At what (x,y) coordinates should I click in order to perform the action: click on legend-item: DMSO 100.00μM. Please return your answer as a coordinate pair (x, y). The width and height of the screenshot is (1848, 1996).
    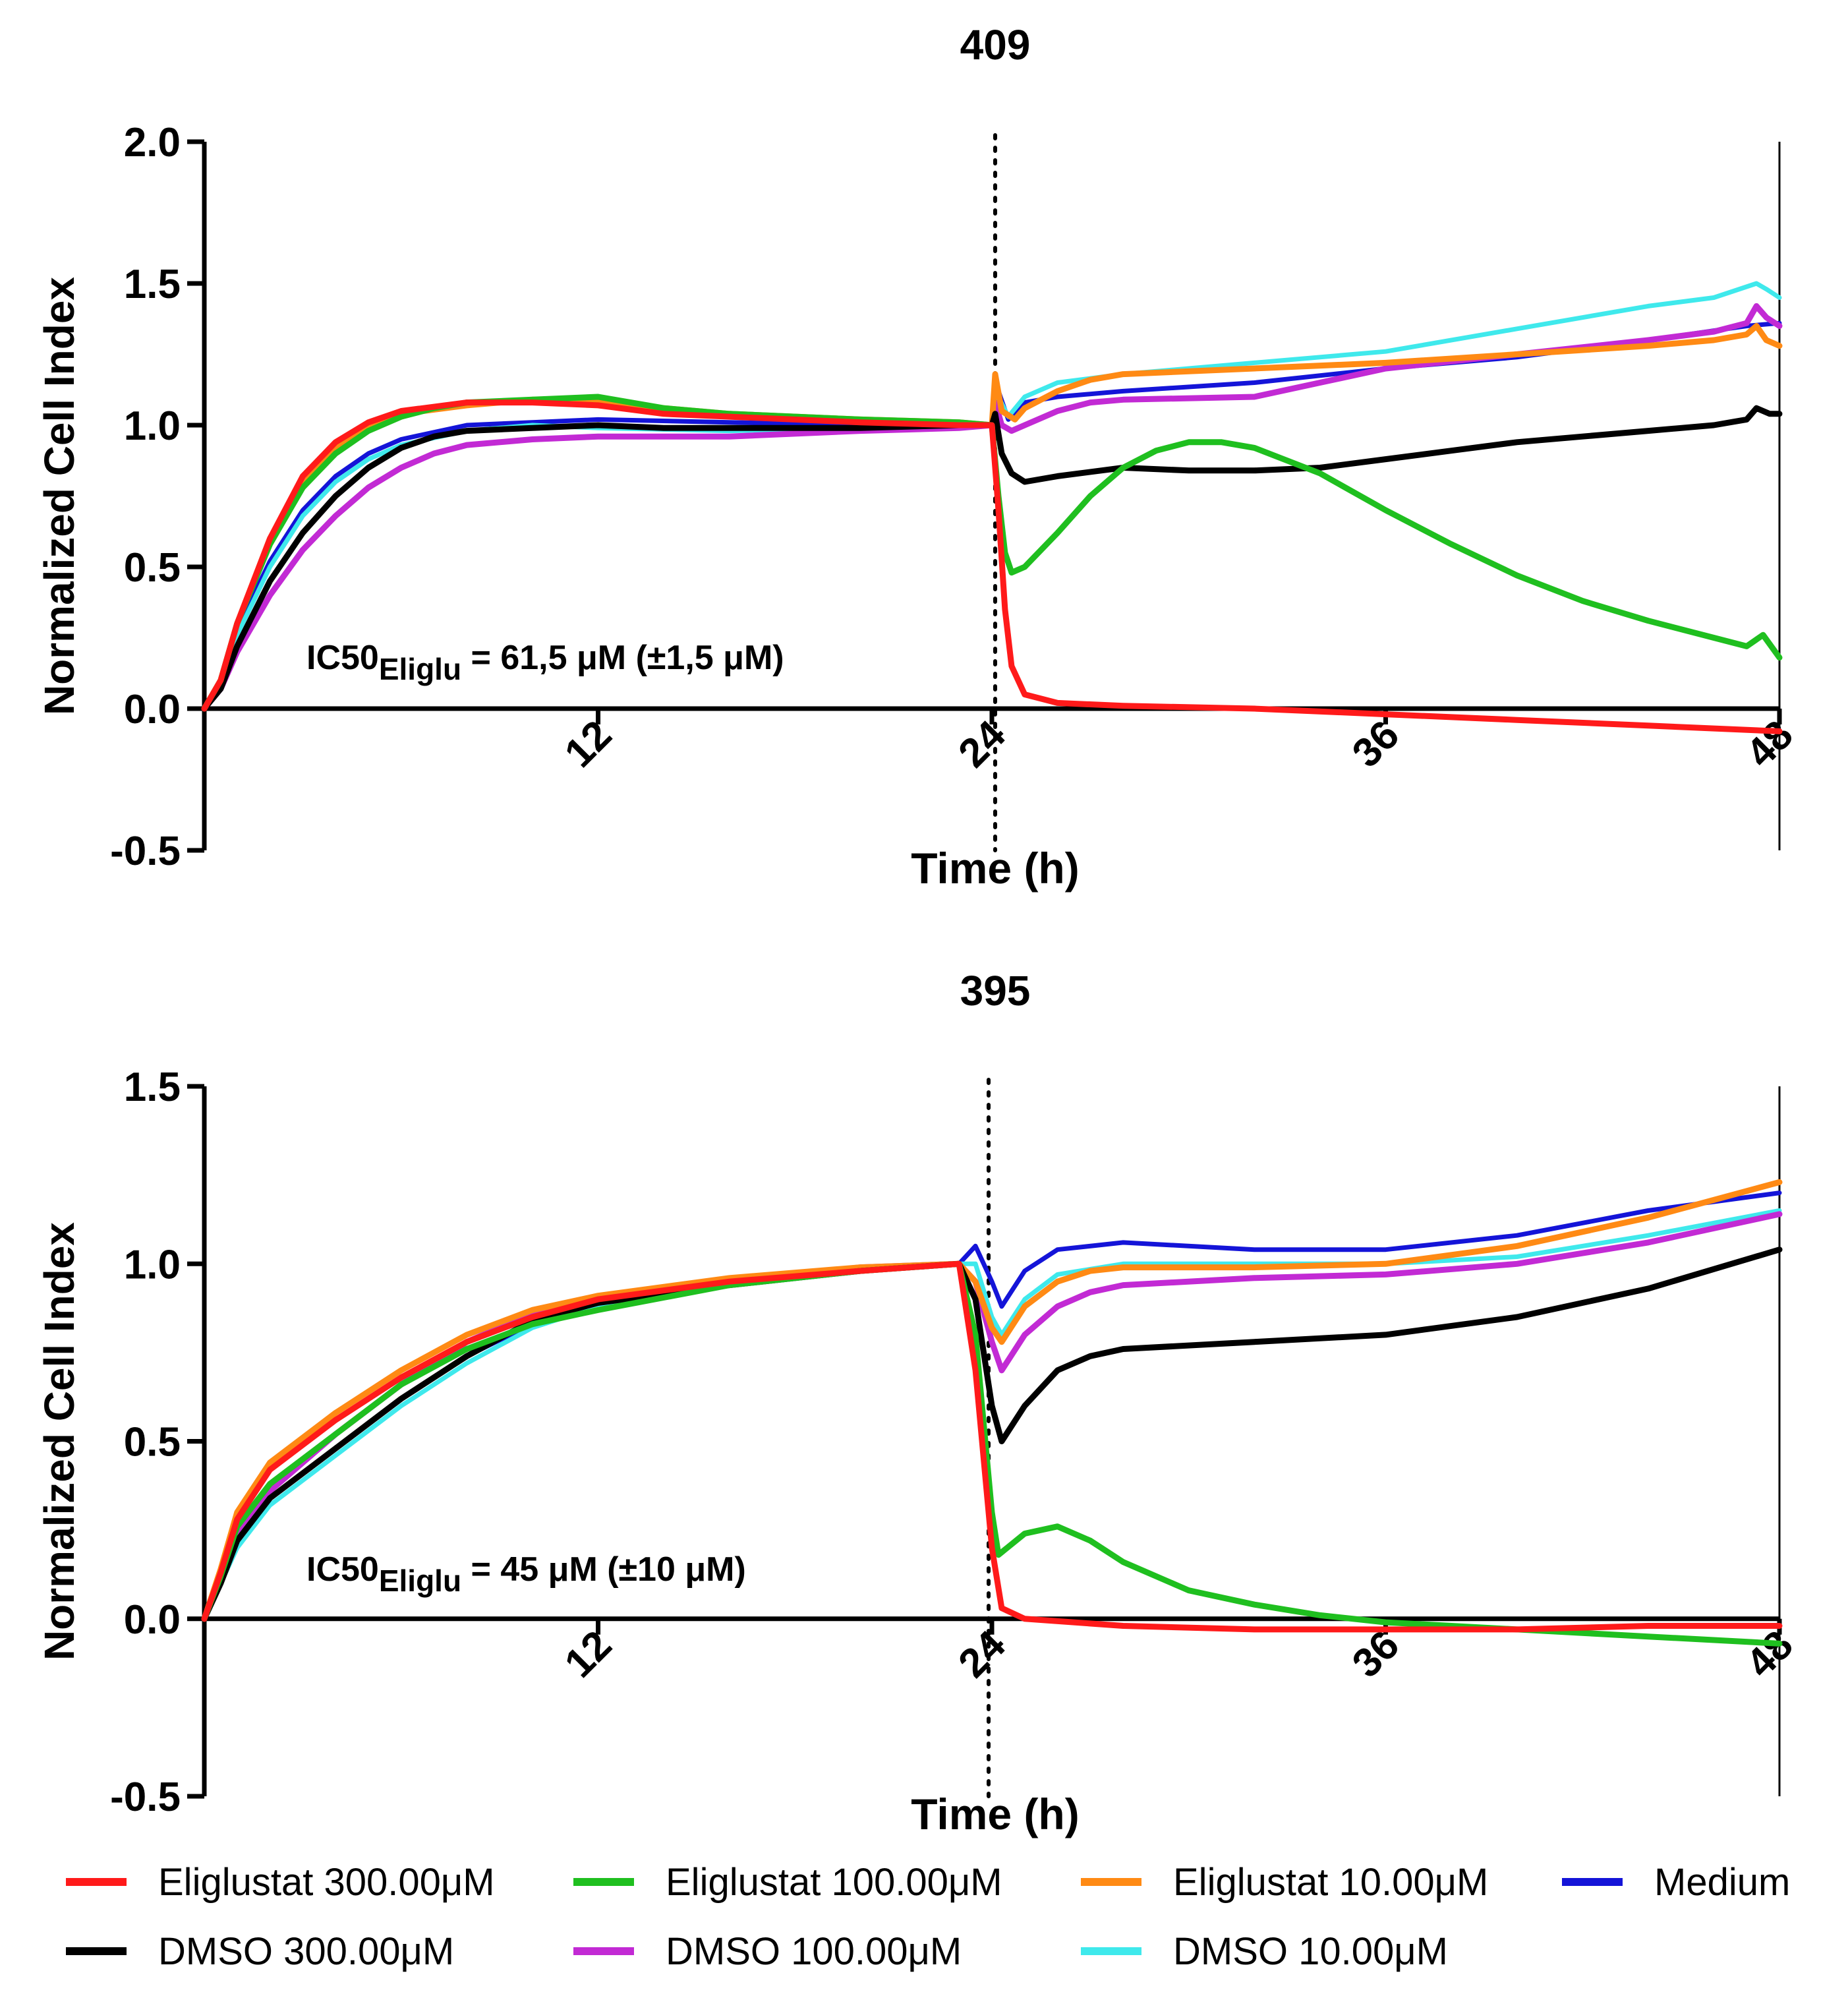
    Looking at the image, I should click on (767, 1951).